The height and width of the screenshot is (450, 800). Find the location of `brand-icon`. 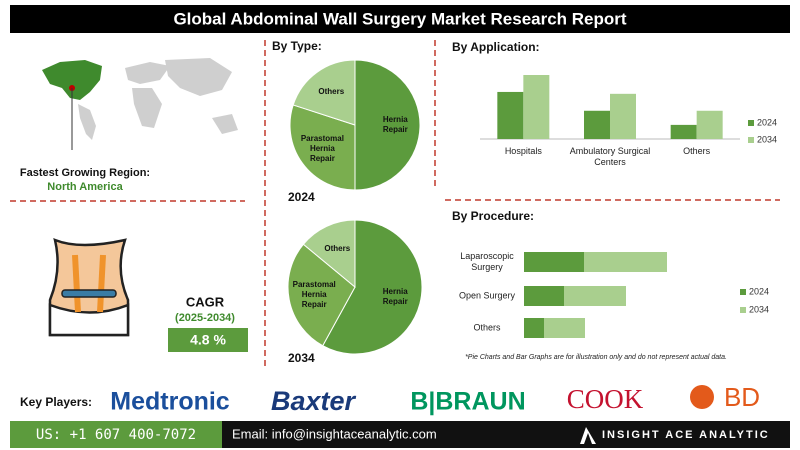

brand-icon is located at coordinates (588, 435).